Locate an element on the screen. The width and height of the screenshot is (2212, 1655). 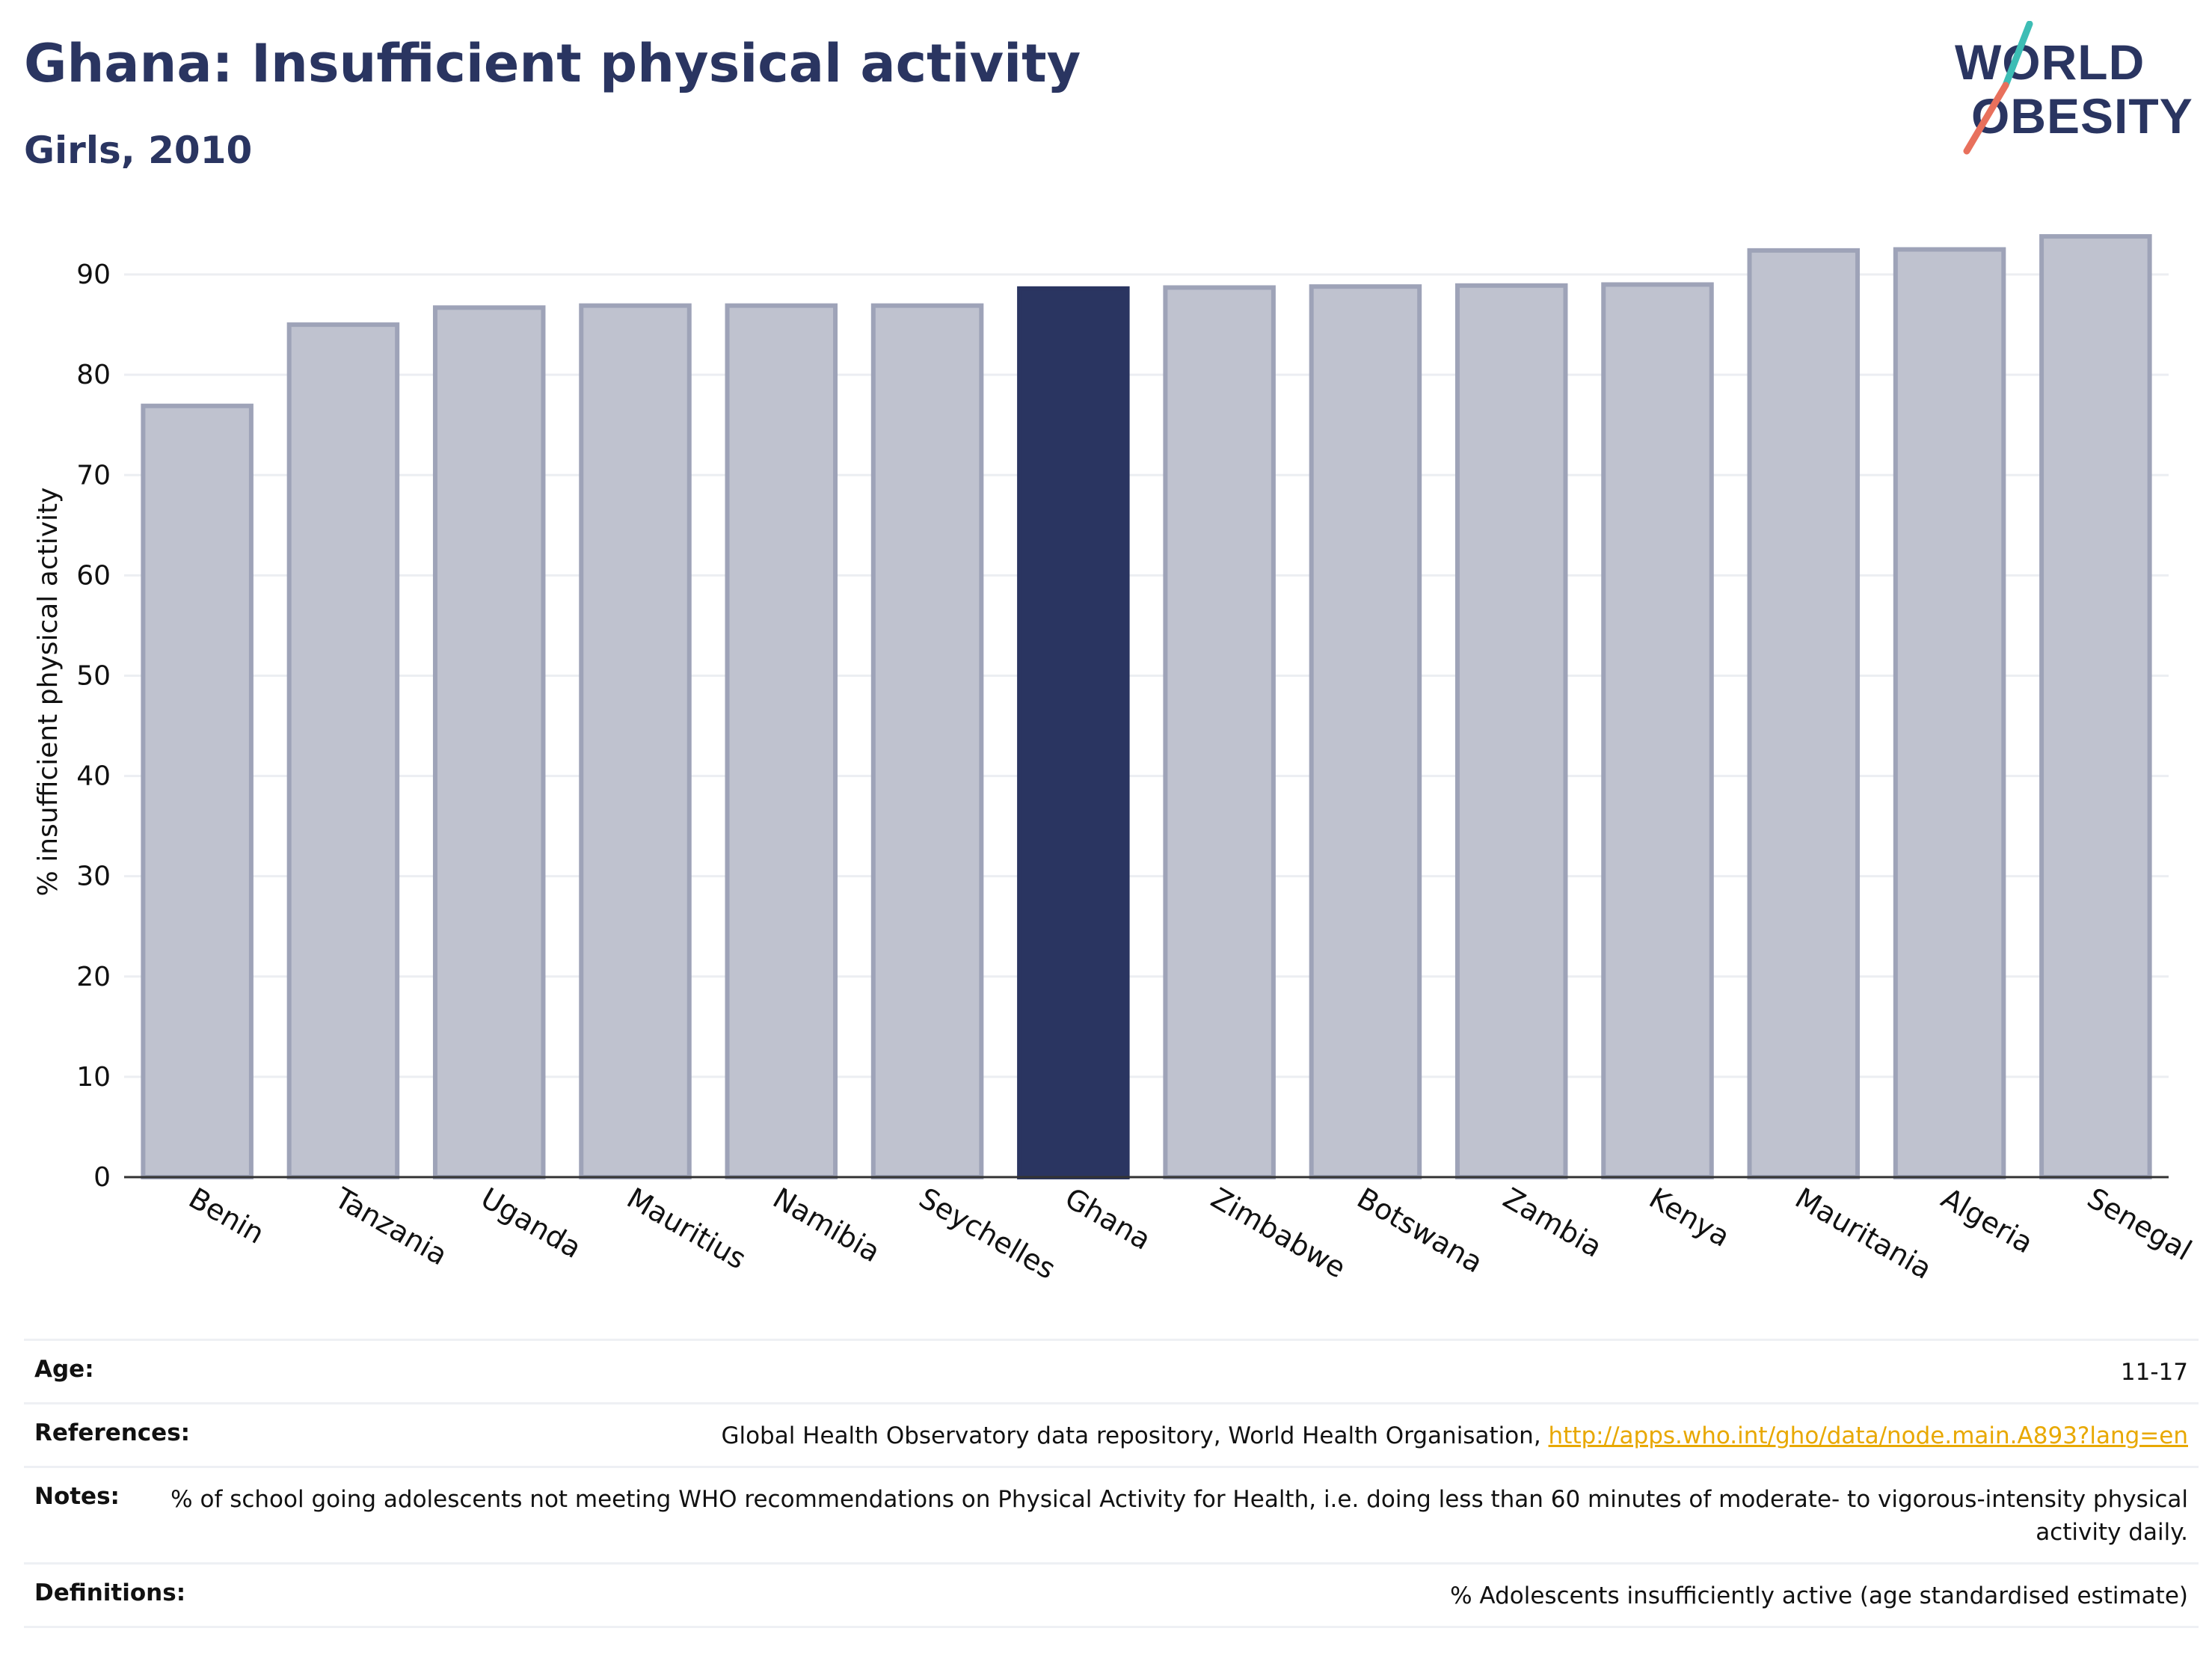
x-tick-label: Kenya is located at coordinates (1690, 1217).